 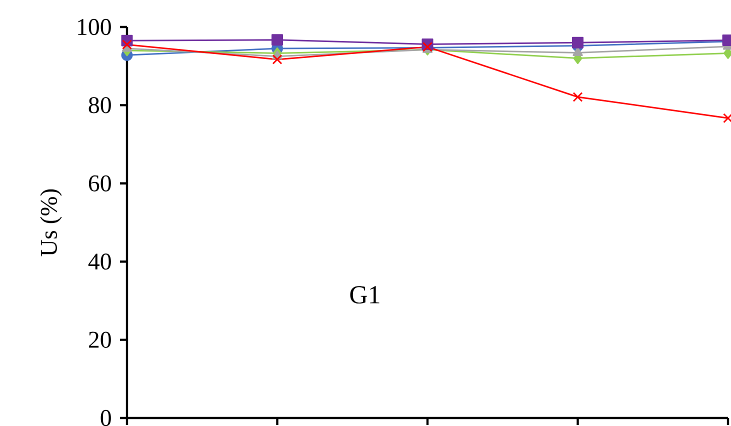 What do you see at coordinates (99, 105) in the screenshot?
I see `y-tick-label: 80` at bounding box center [99, 105].